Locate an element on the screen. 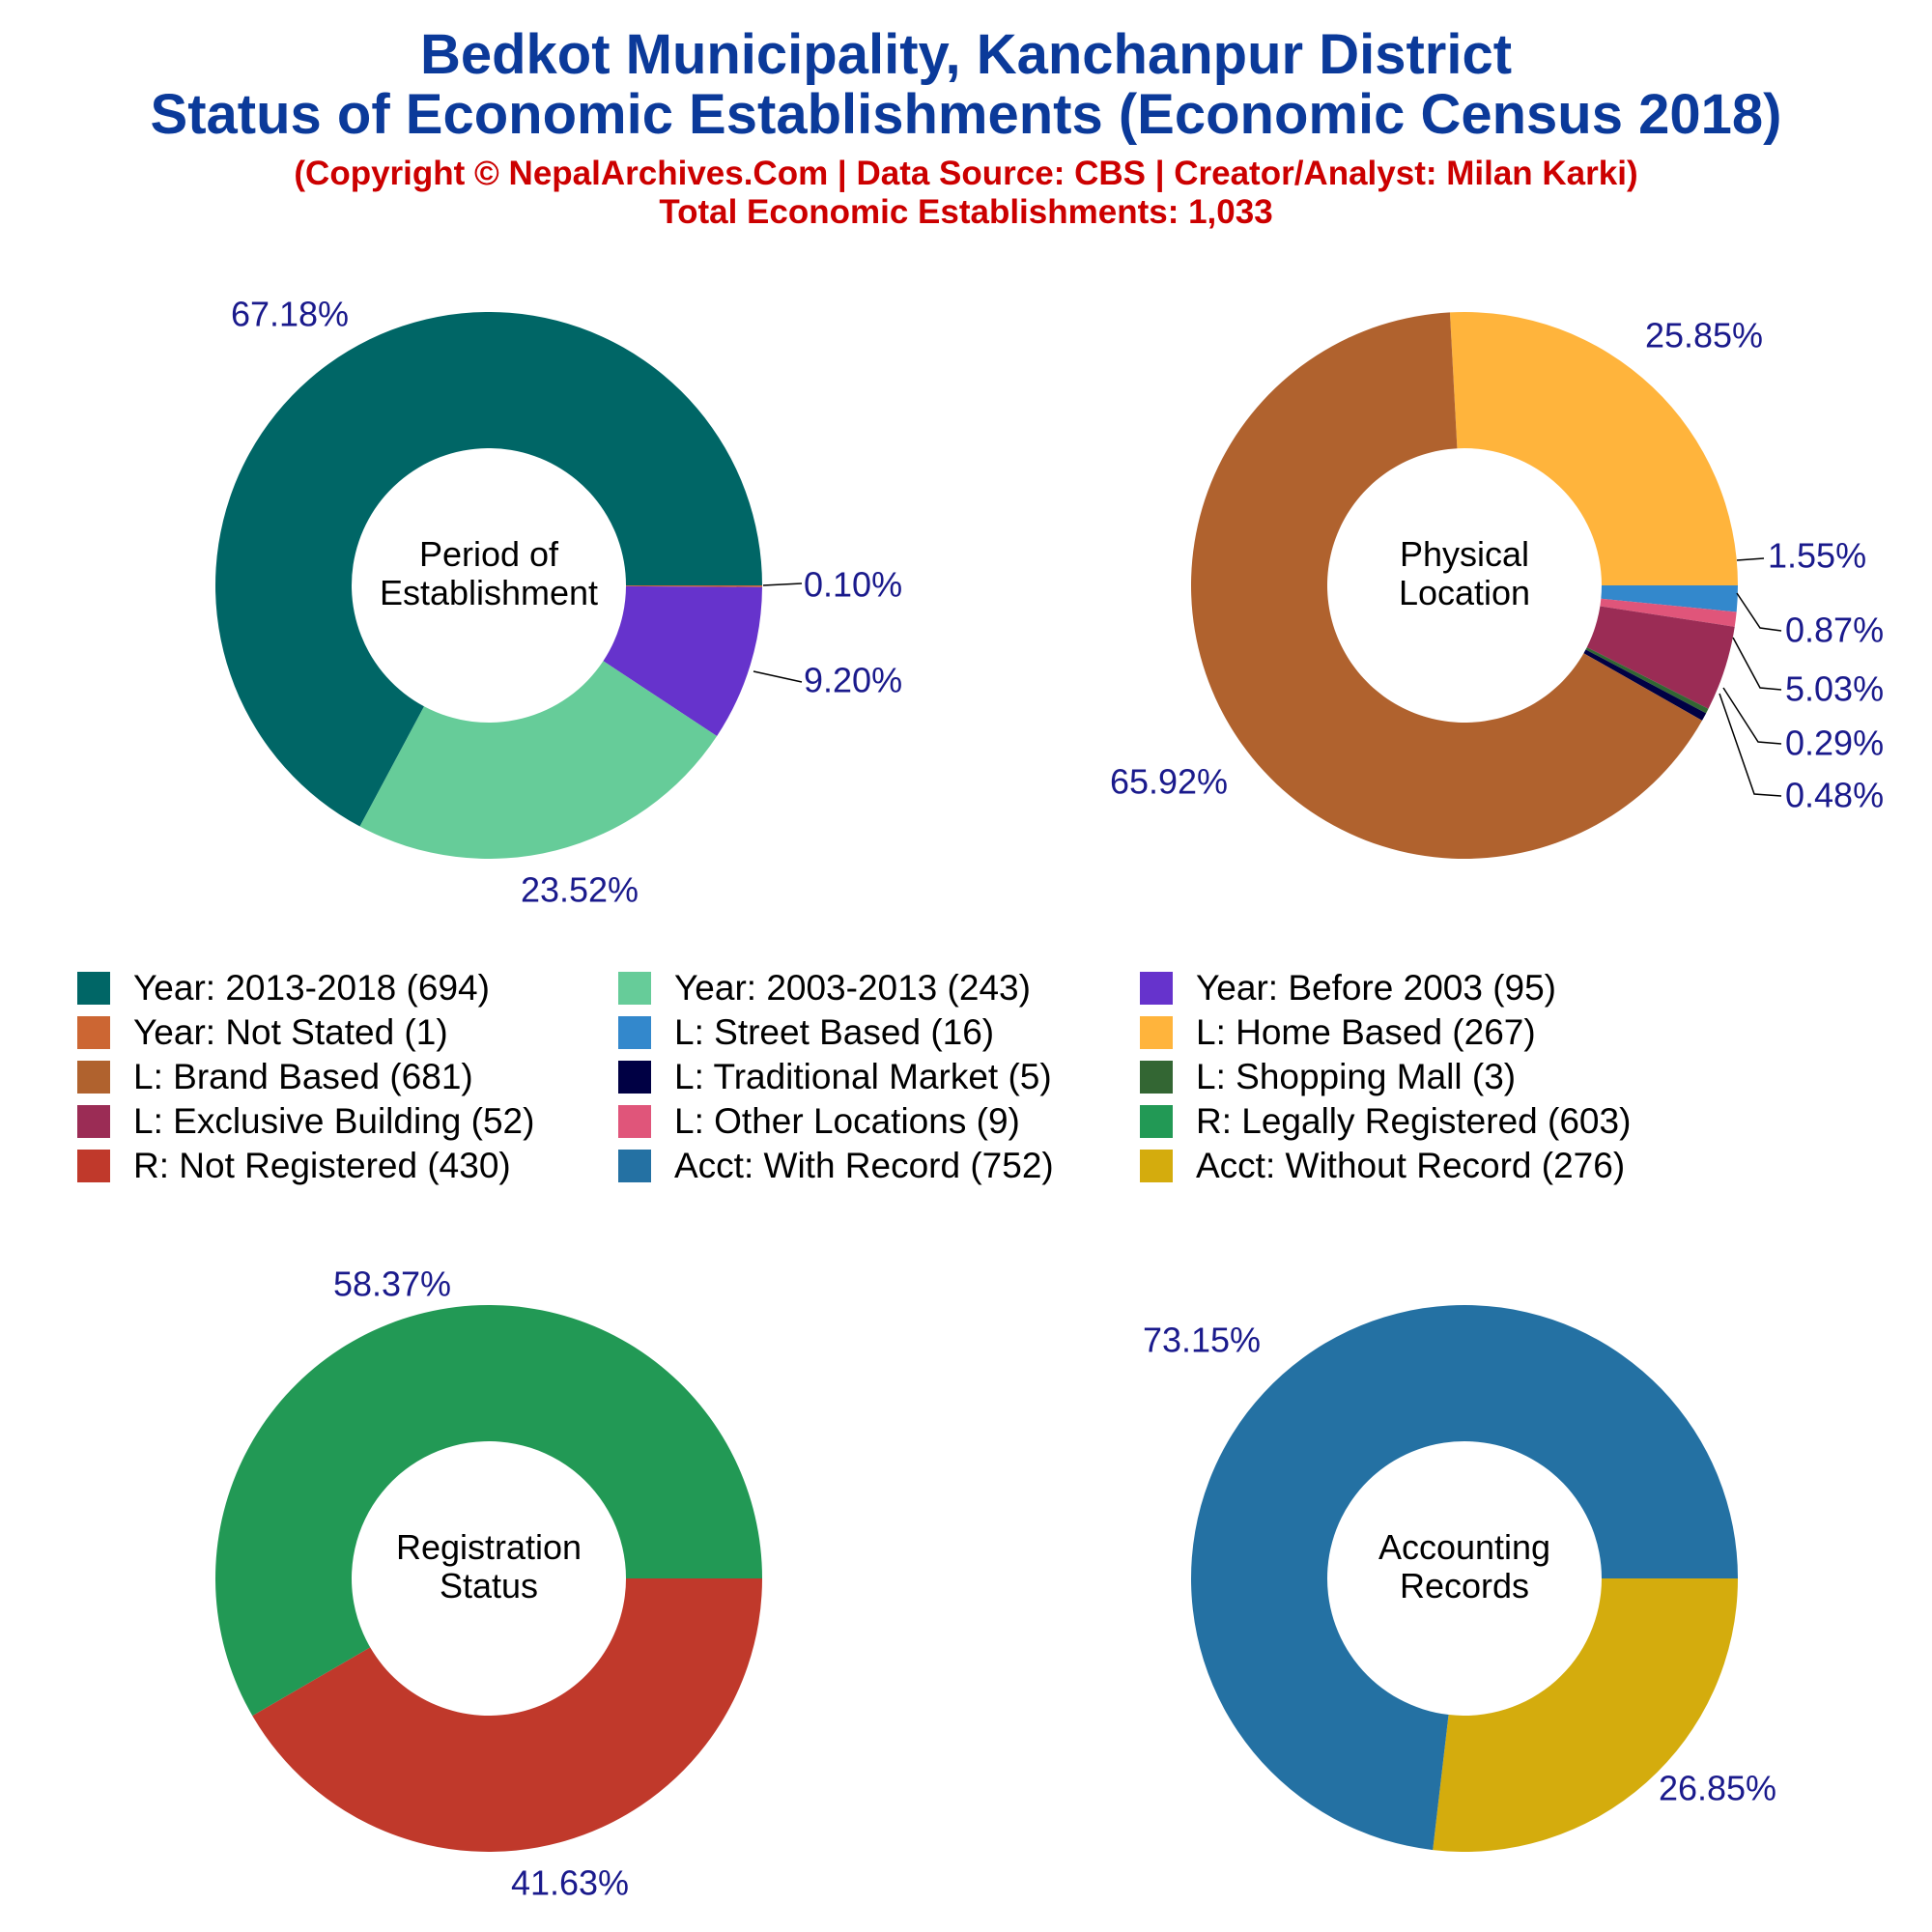 The image size is (1932, 1932). legend-label: L: Brand Based (681) is located at coordinates (303, 1076).